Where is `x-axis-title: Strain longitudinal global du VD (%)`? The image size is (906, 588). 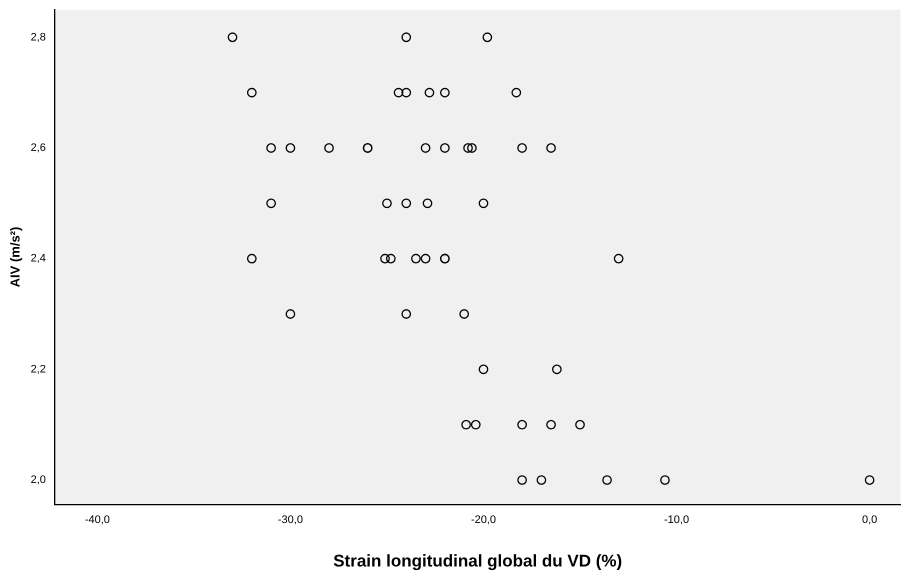
x-axis-title: Strain longitudinal global du VD (%) is located at coordinates (477, 560).